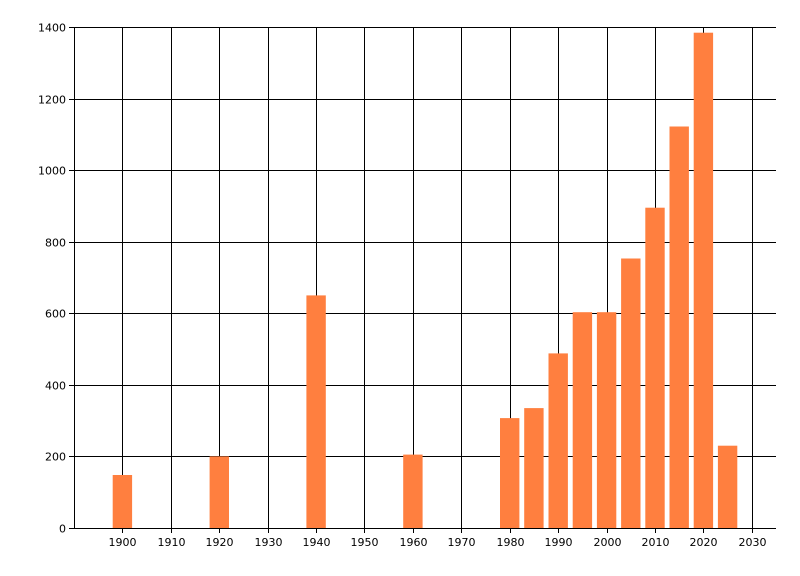 The image size is (800, 576). What do you see at coordinates (704, 542) in the screenshot?
I see `x-tick-label: 2020` at bounding box center [704, 542].